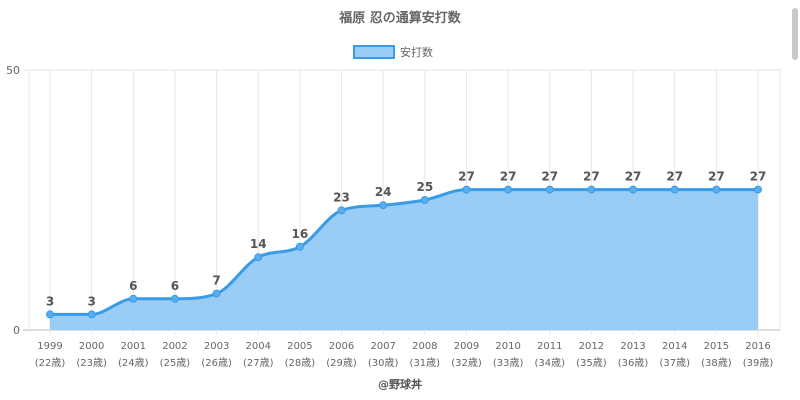 This screenshot has width=800, height=400. I want to click on x-tick-label-17: 2016, so click(757, 346).